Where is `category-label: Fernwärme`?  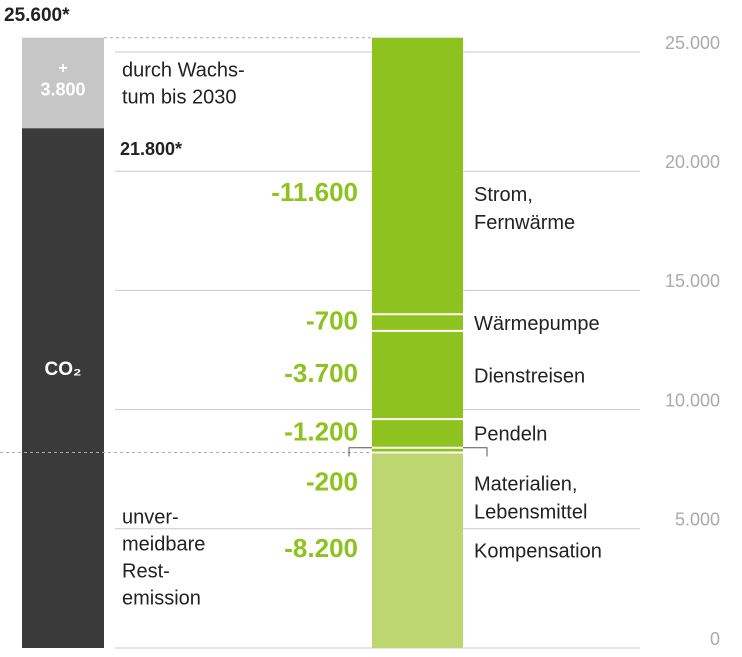
category-label: Fernwärme is located at coordinates (524, 223).